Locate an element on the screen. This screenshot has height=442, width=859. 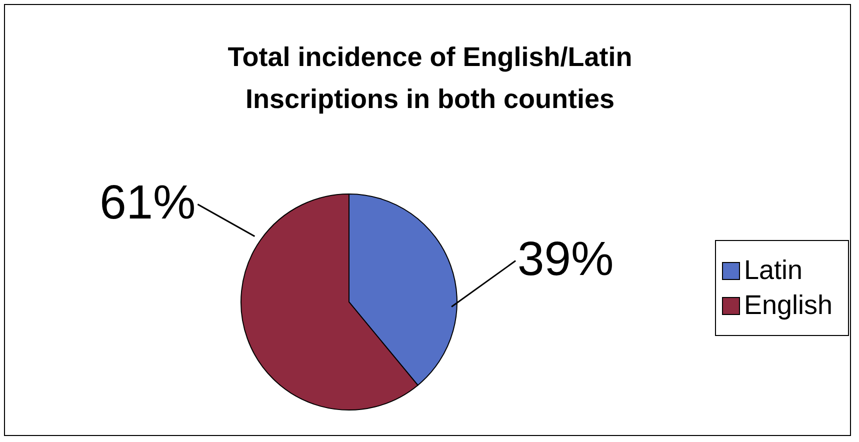
data-label: 61% is located at coordinates (148, 203).